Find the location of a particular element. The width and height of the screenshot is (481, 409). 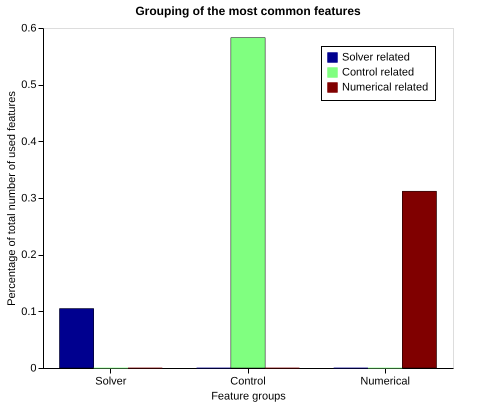

y-tick-label: 0.6 is located at coordinates (28, 28).